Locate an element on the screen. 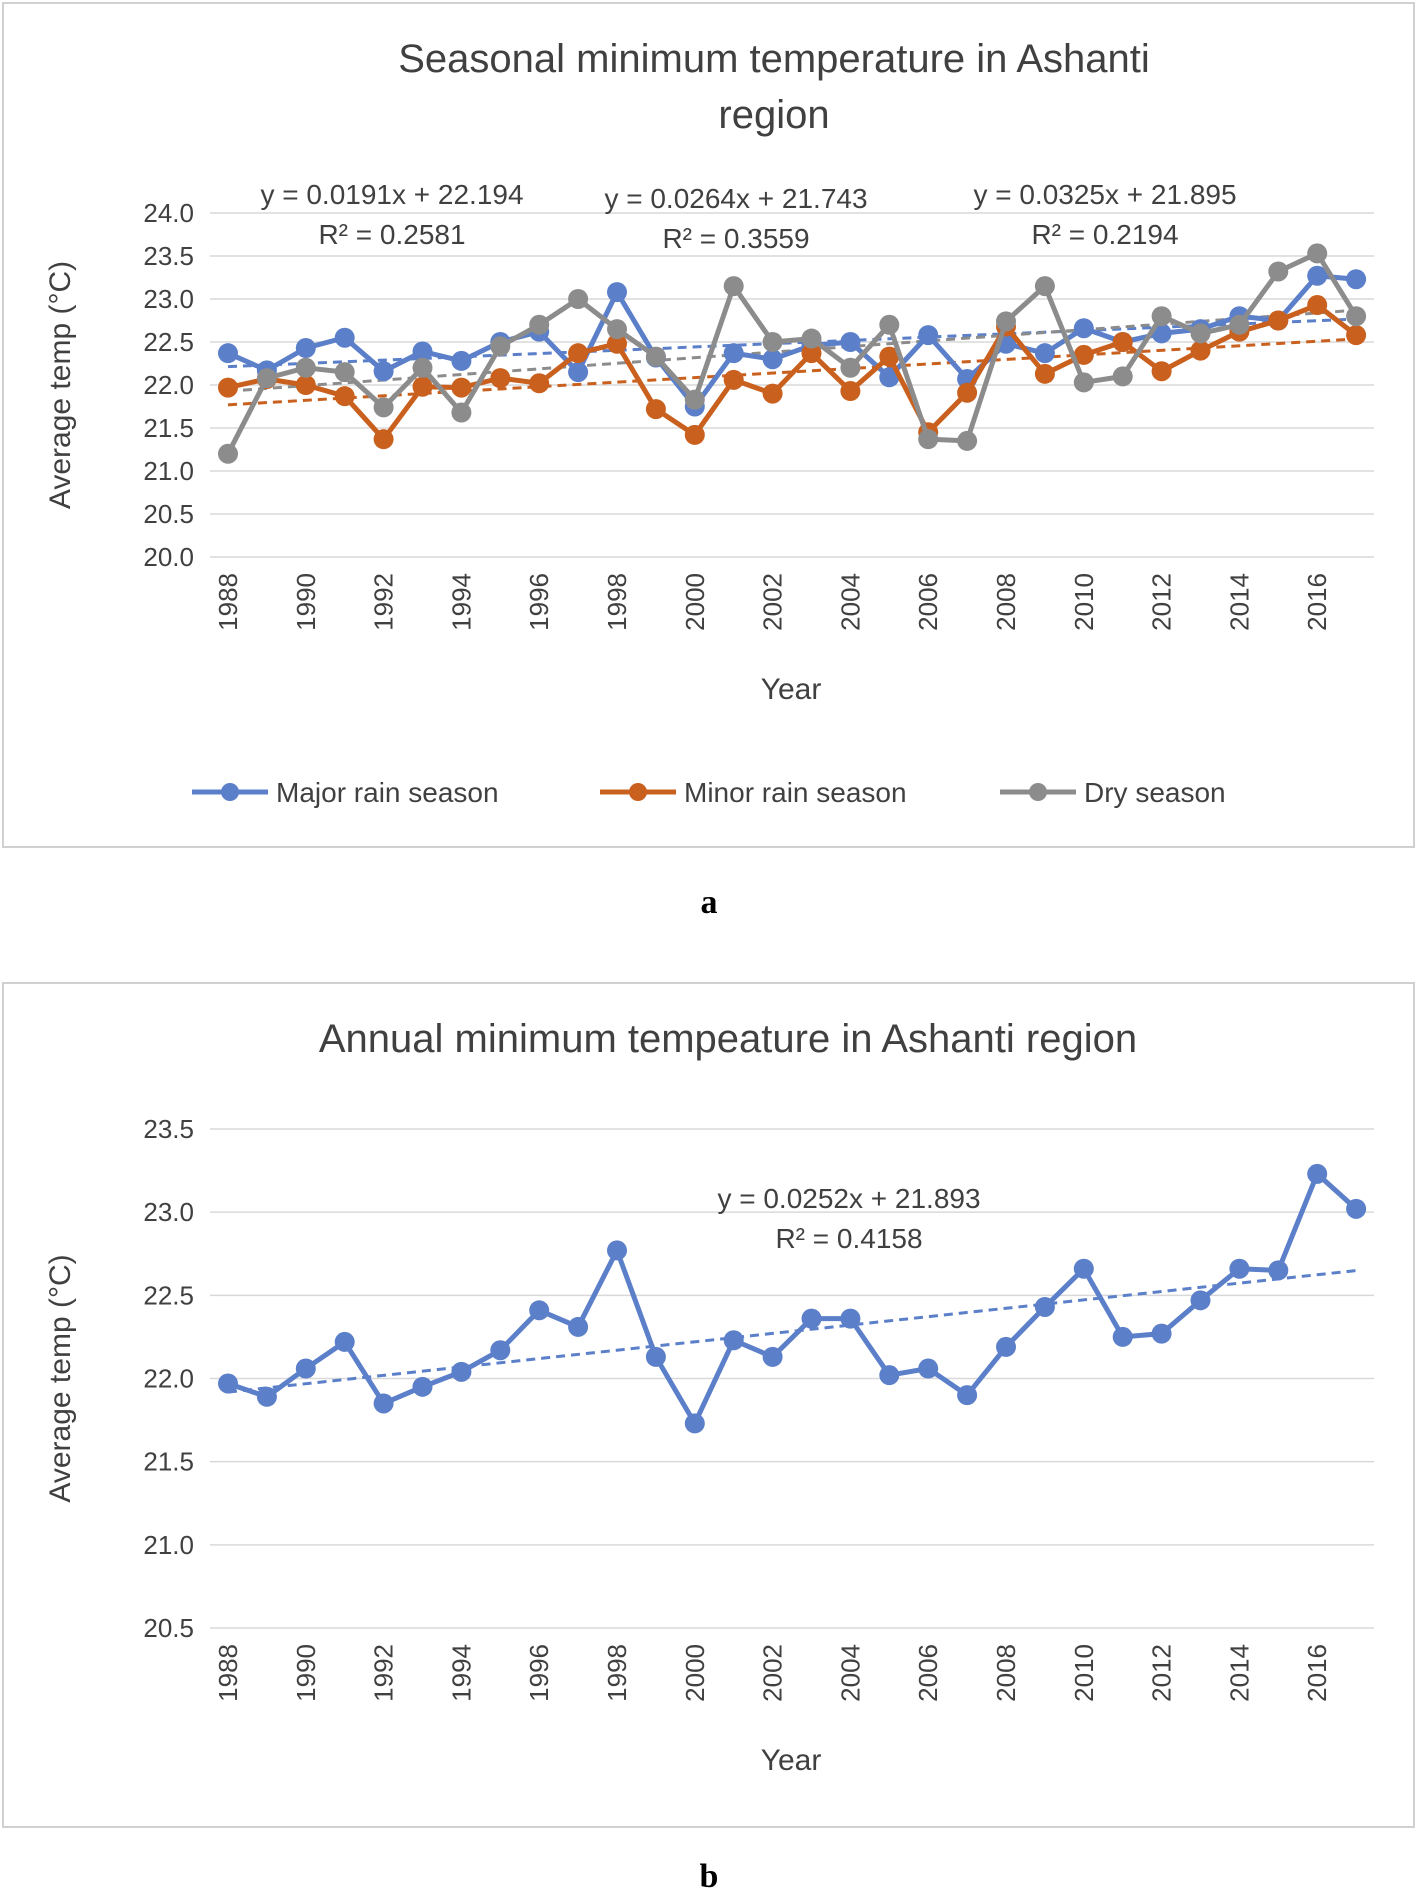 The image size is (1418, 1897). y-axis-title: Average temp (°C) is located at coordinates (60, 1378).